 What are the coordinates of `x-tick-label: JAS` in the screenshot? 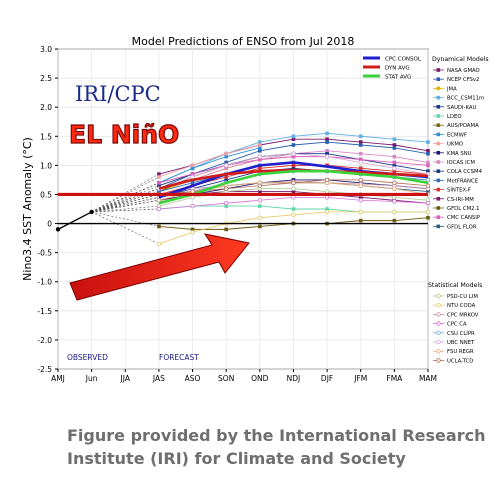 It's located at (158, 378).